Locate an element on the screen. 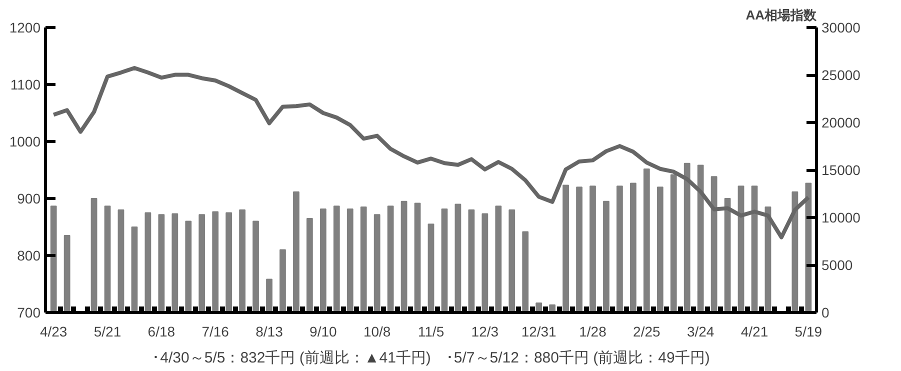 The width and height of the screenshot is (901, 371). y-tick-label: 800 is located at coordinates (29, 256).